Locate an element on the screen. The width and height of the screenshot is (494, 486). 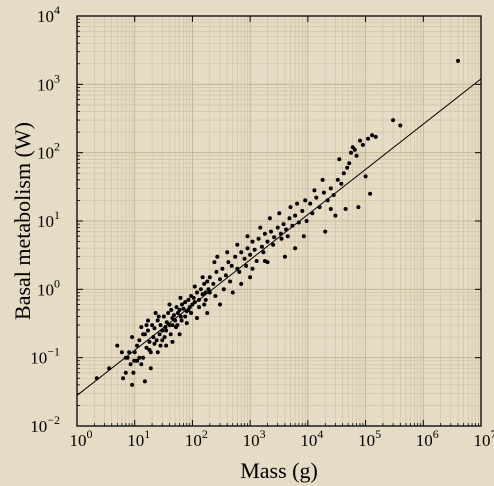
x-tick-label: 10¹ is located at coordinates (138, 438).